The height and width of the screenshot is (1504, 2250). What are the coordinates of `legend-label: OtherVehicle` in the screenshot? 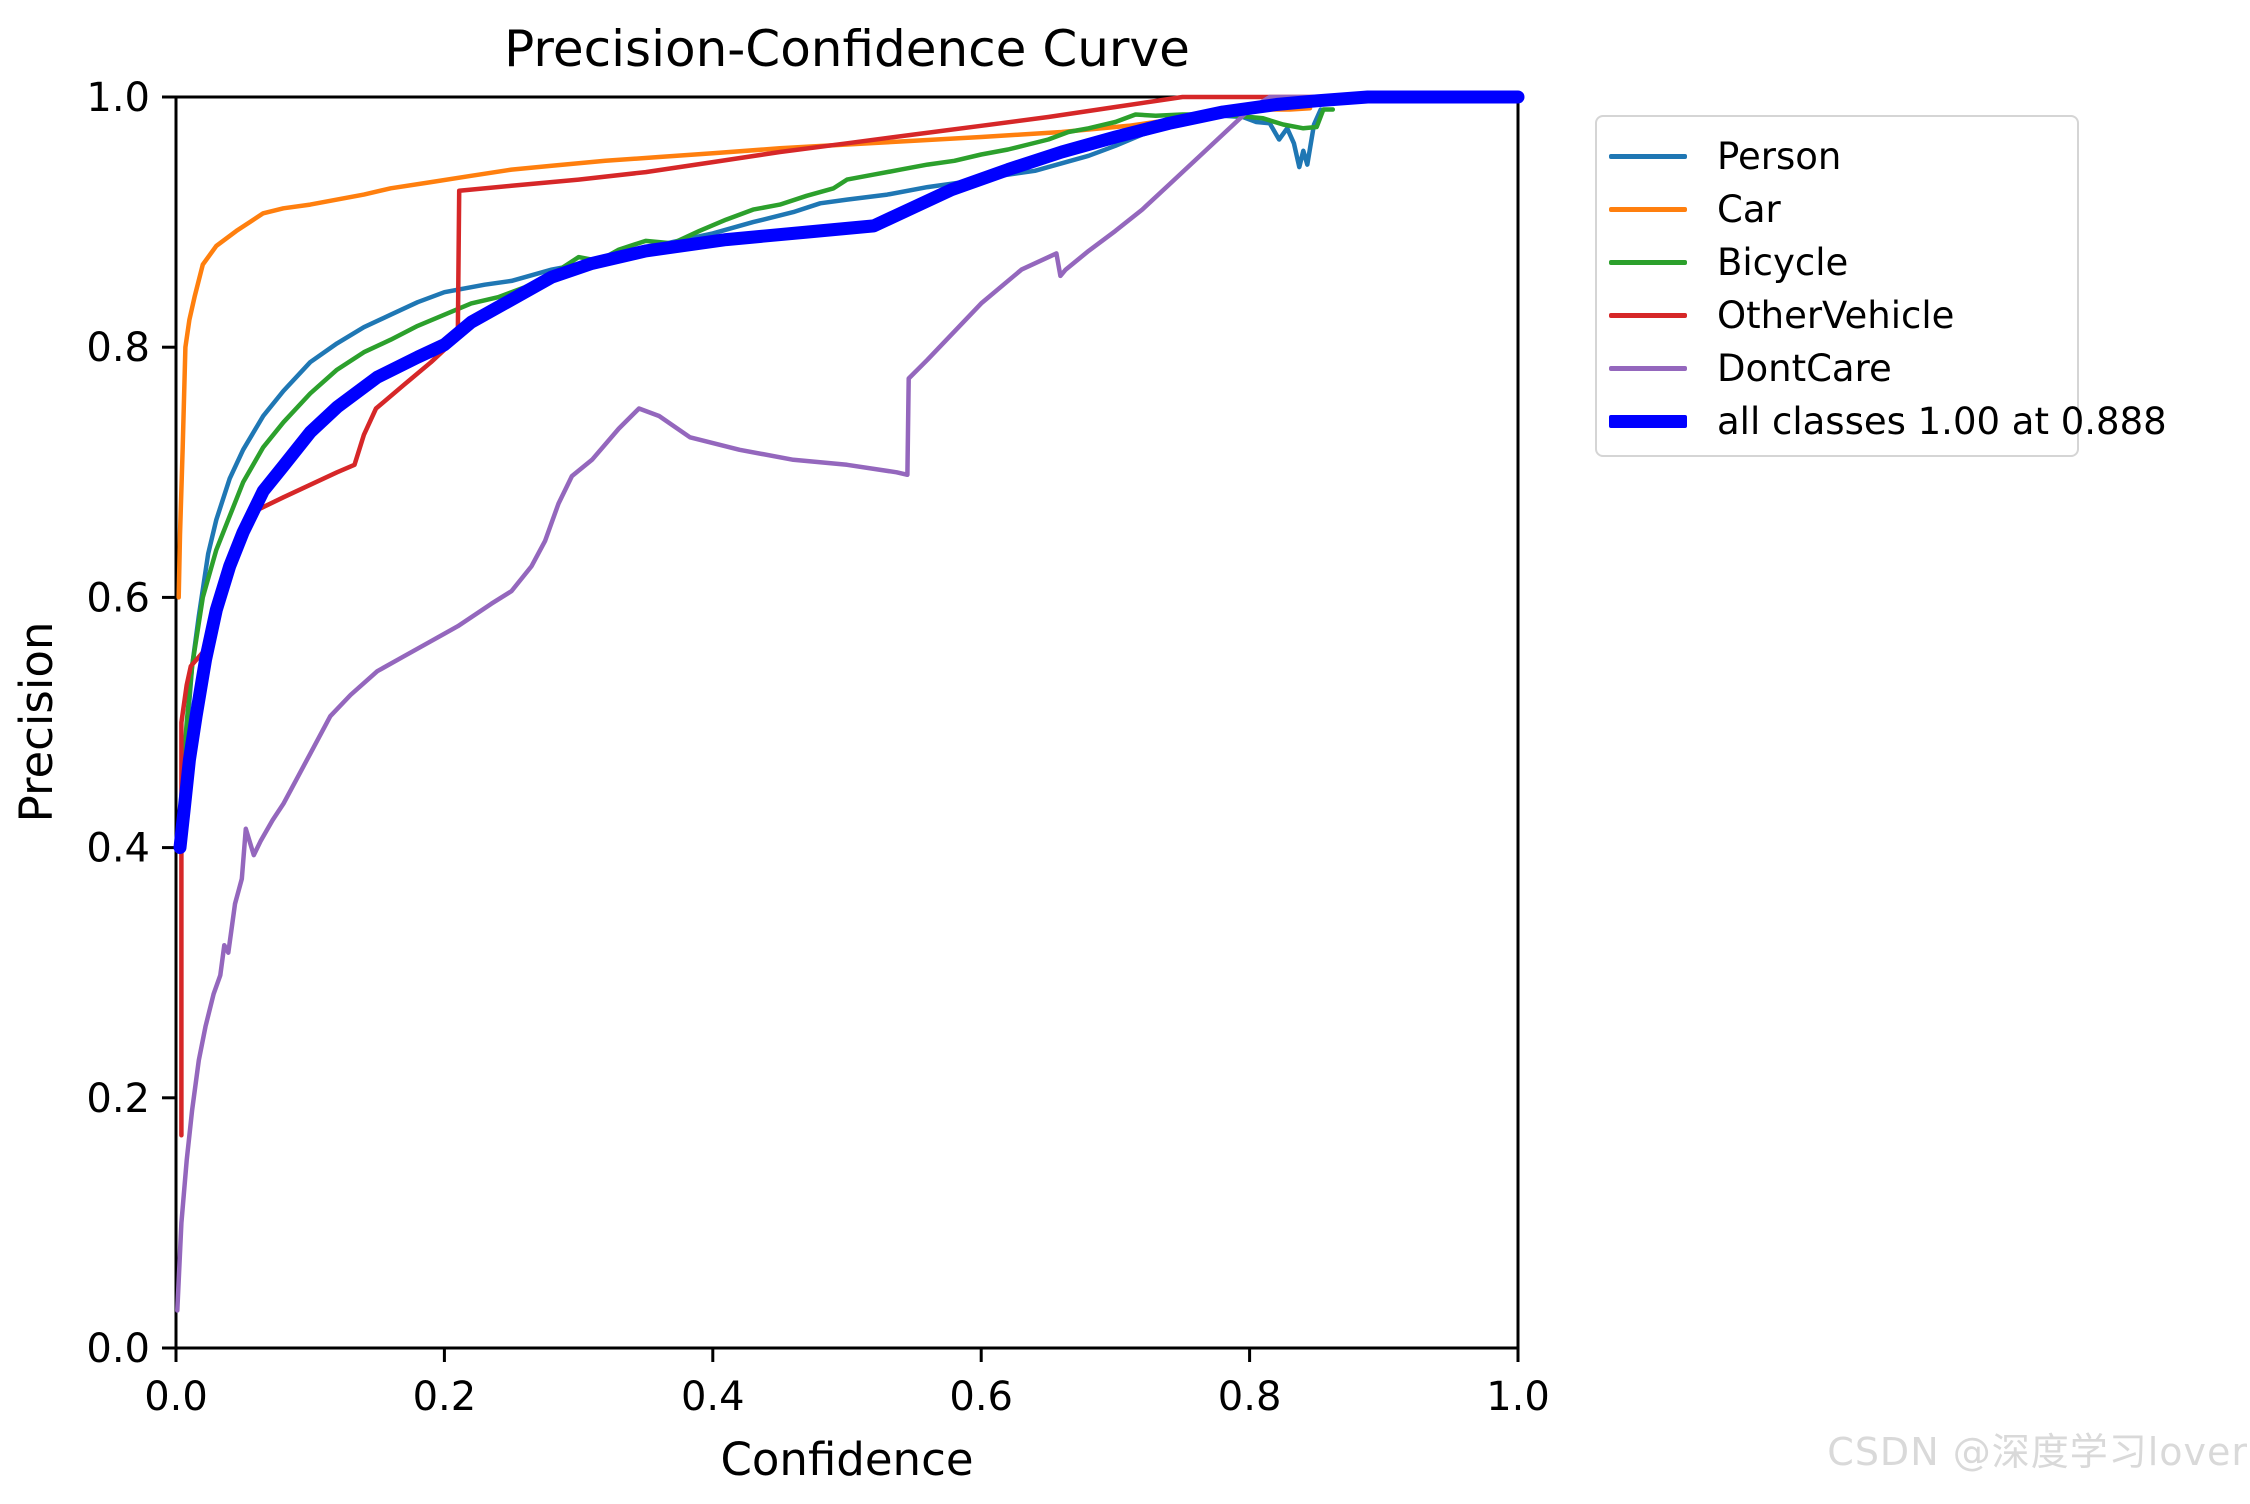 It's located at (1836, 315).